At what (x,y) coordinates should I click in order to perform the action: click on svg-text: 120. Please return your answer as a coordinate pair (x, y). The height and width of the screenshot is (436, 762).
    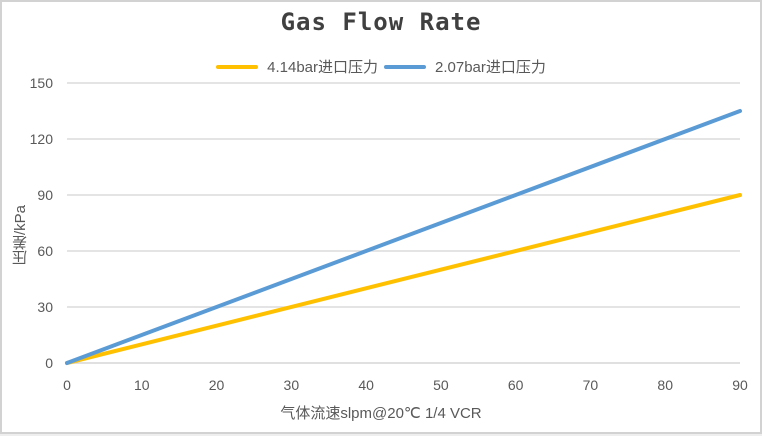
    Looking at the image, I should click on (42, 139).